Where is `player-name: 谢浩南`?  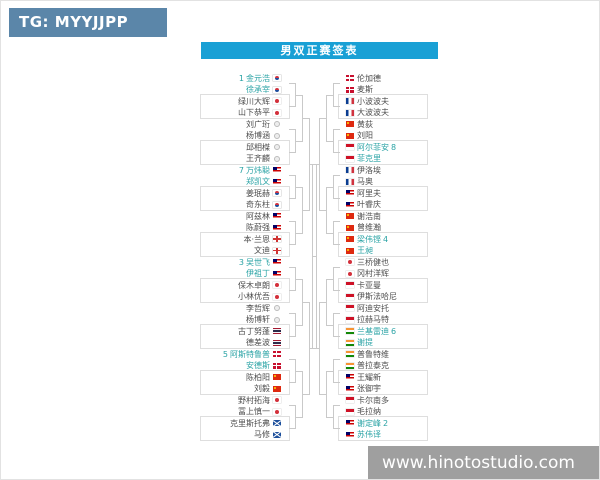
player-name: 谢浩南 is located at coordinates (369, 216).